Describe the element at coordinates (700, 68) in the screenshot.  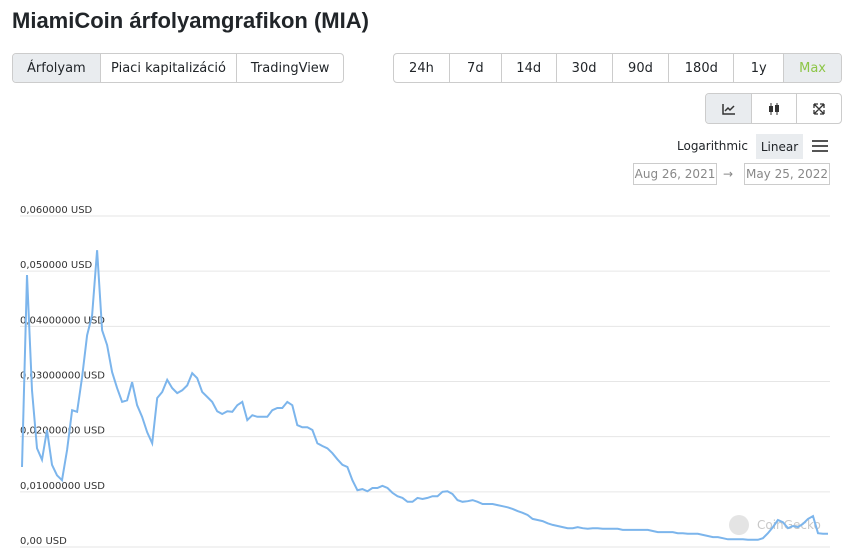
I see `range-button: 180d` at that location.